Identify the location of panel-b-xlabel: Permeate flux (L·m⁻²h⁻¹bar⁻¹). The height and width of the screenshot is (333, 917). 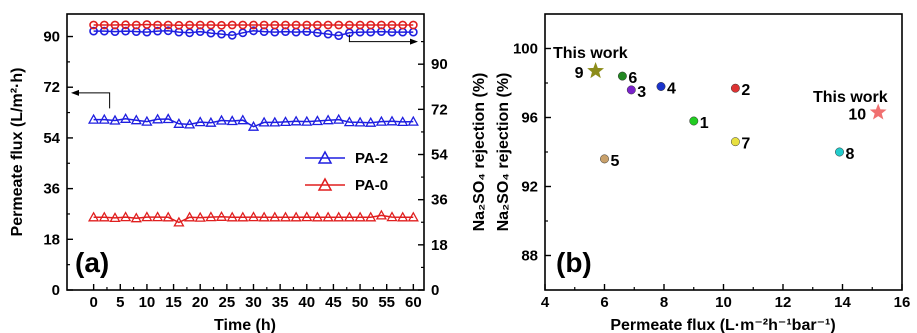
(722, 325).